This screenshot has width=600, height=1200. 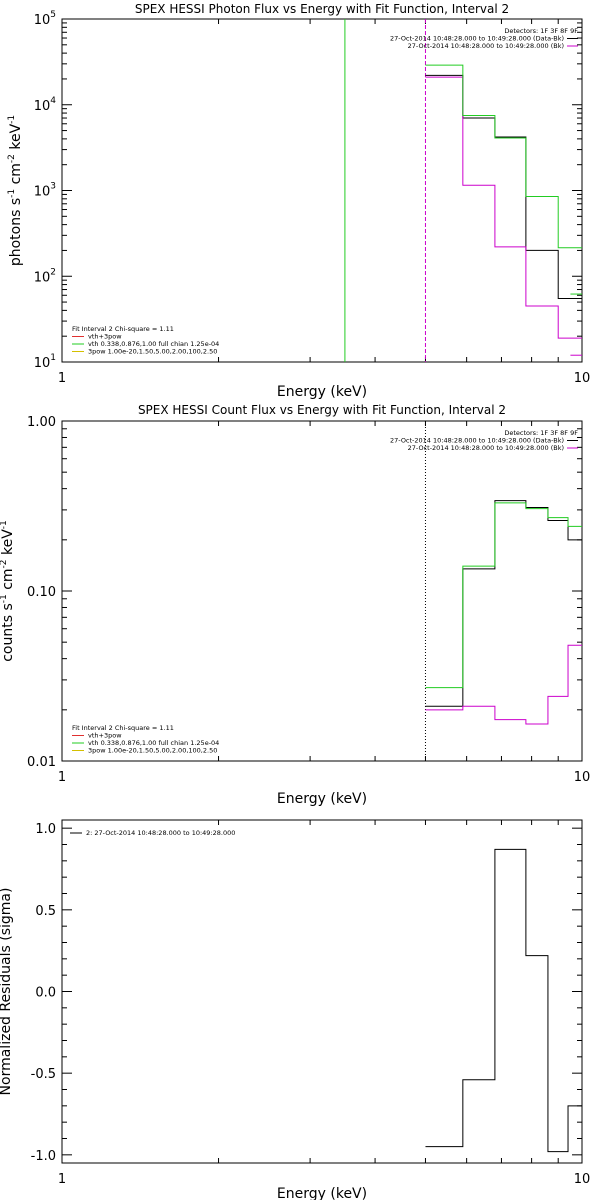 I want to click on y-tick-label: 10¹, so click(x=45, y=362).